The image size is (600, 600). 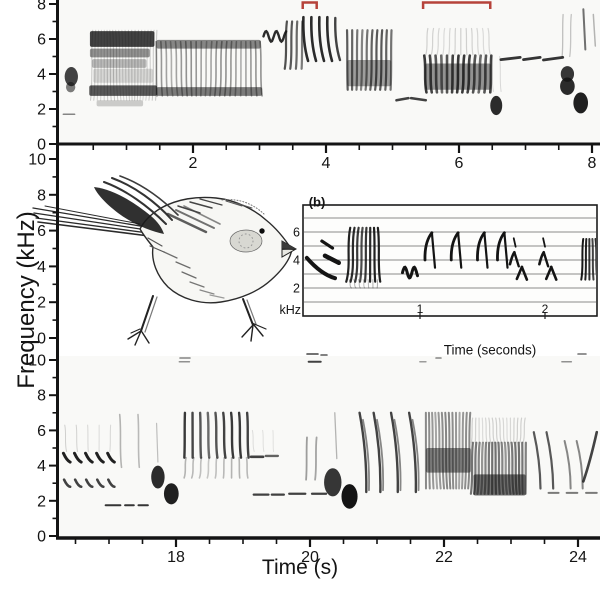 I want to click on inset-unit-label: kHz, so click(x=290, y=310).